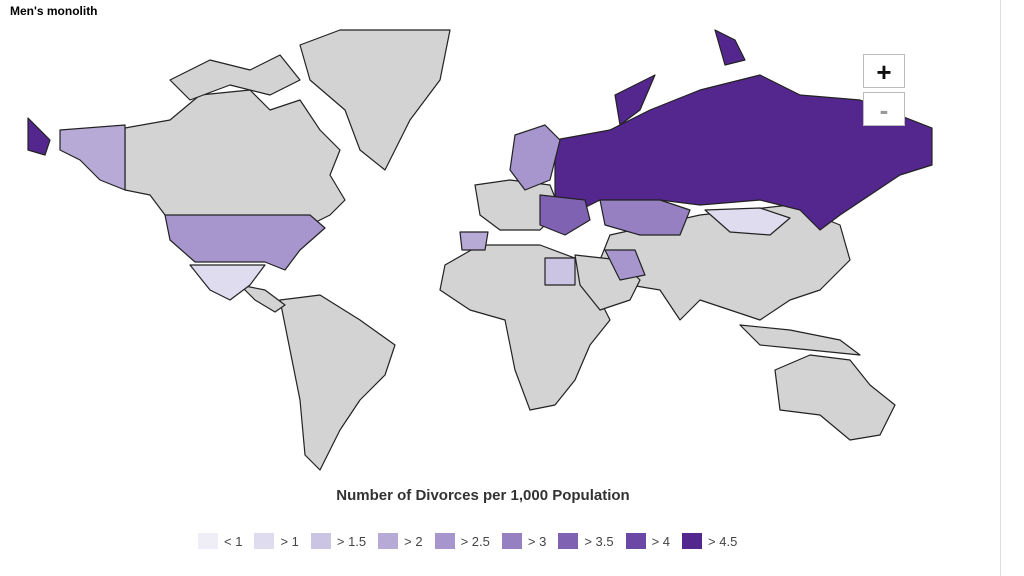 This screenshot has width=1024, height=576. I want to click on legend-label: > 1, so click(289, 541).